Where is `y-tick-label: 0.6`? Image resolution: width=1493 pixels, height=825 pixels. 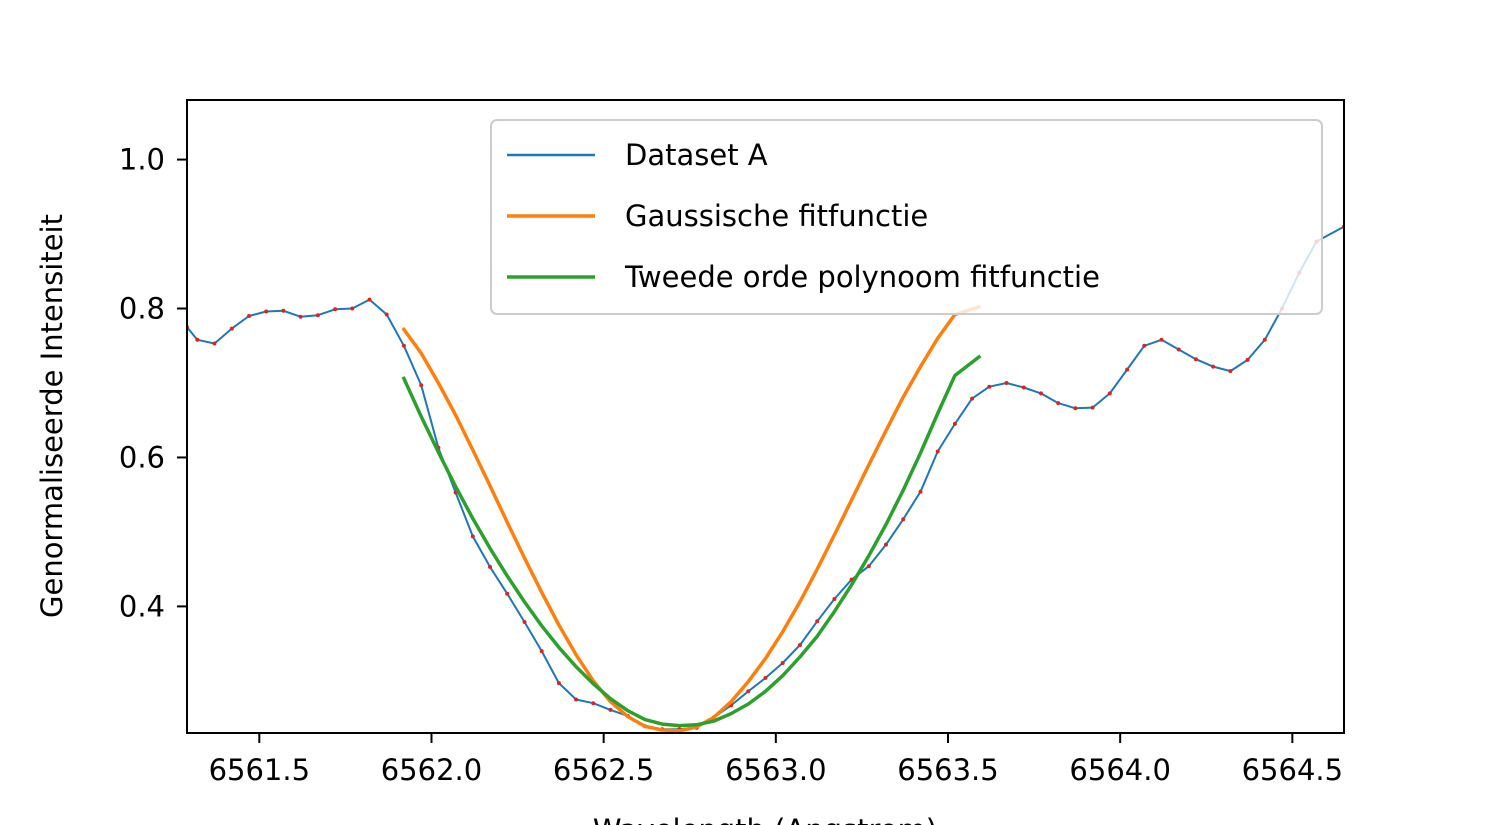
y-tick-label: 0.6 is located at coordinates (142, 457).